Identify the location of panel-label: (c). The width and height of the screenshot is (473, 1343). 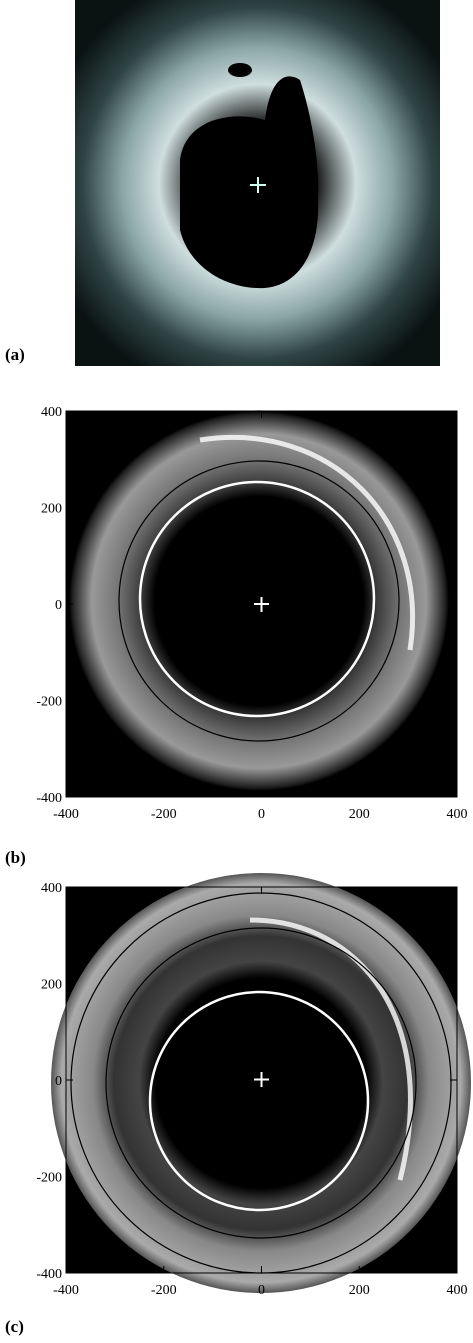
(14, 1326).